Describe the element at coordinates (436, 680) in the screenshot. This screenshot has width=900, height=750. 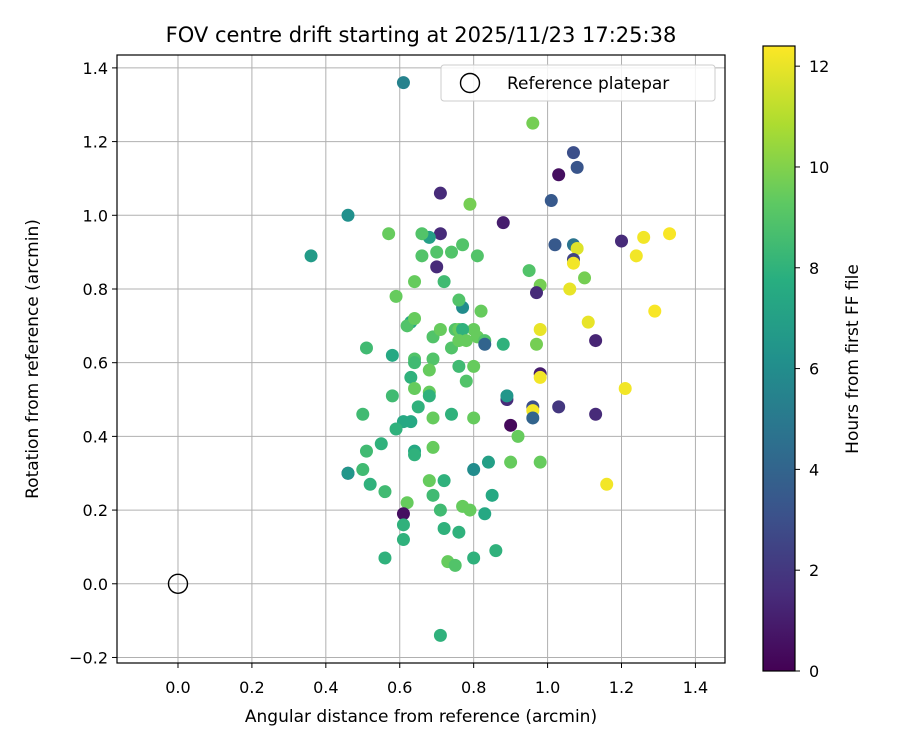
I see `x-axis-ticks: 0.0 0.2 0.4 0.6 0.8 1.0 1.2 1.4` at that location.